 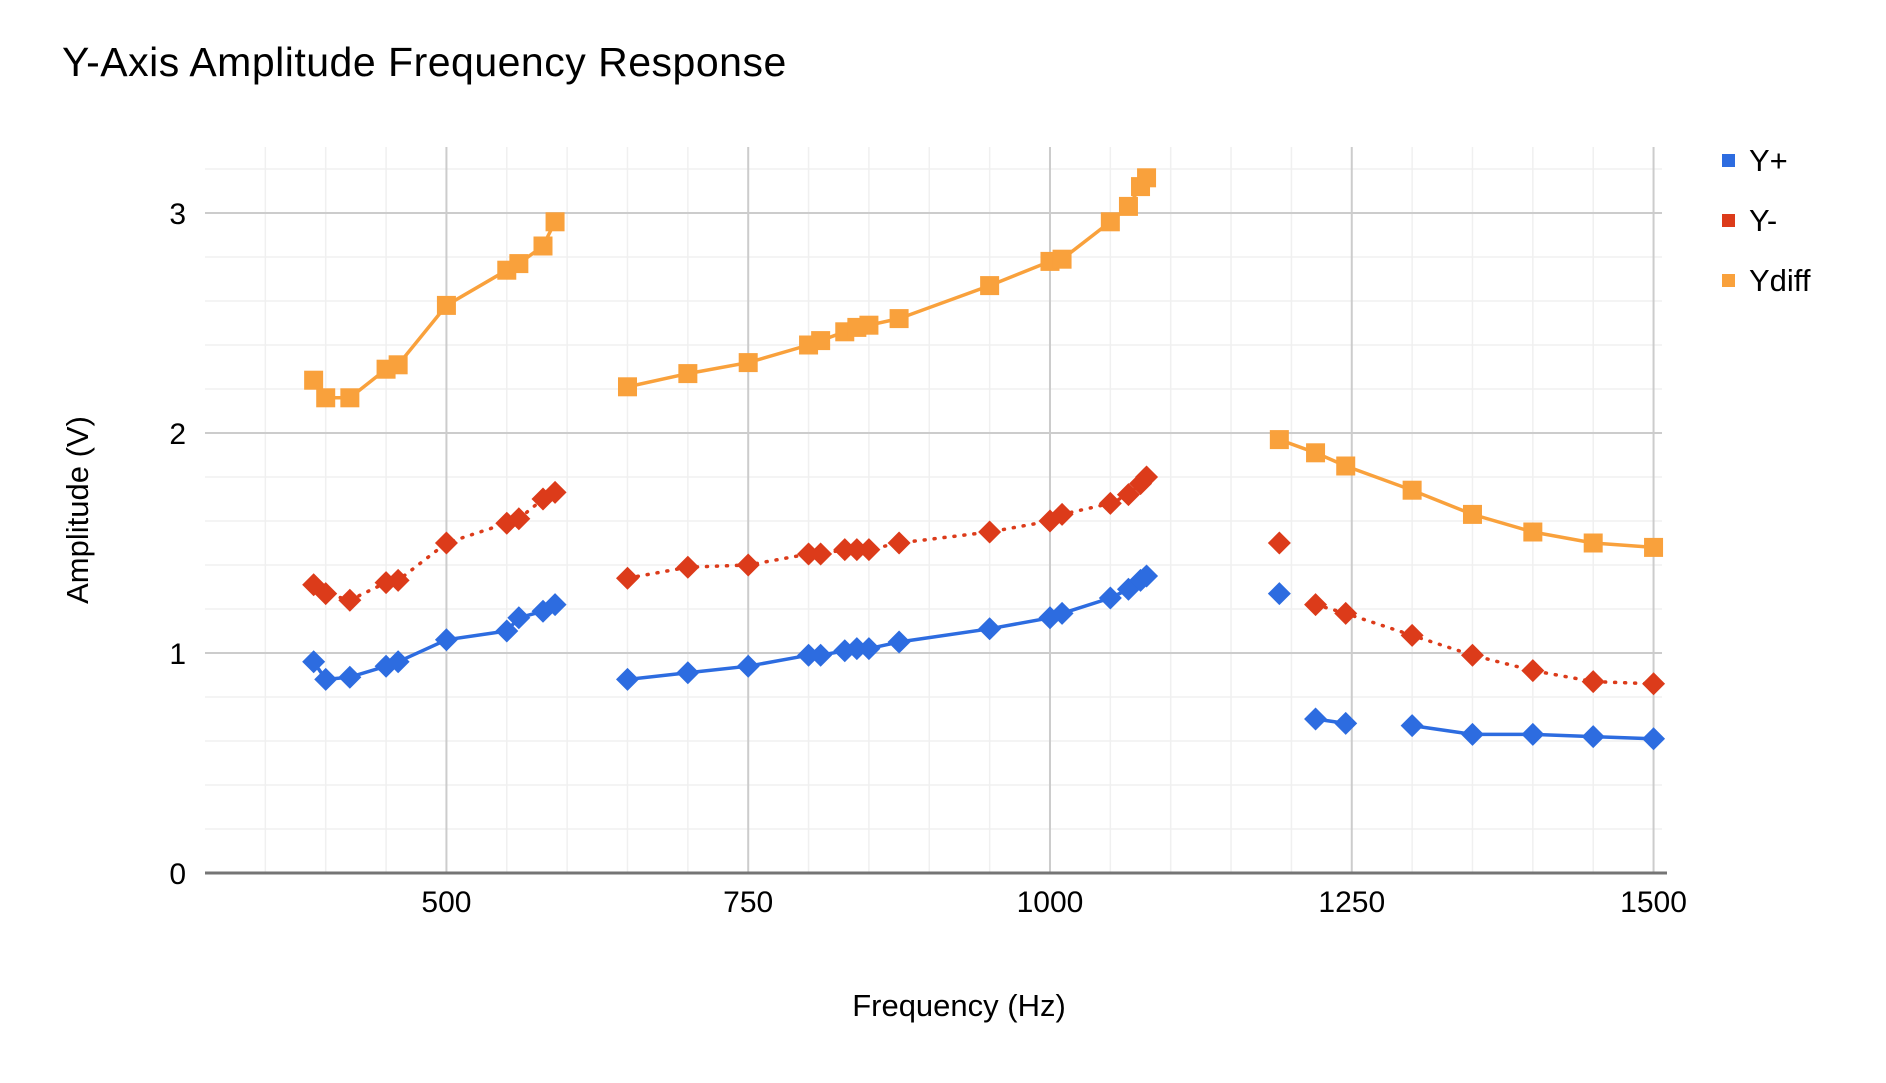 What do you see at coordinates (984, 657) in the screenshot?
I see `series-y` at bounding box center [984, 657].